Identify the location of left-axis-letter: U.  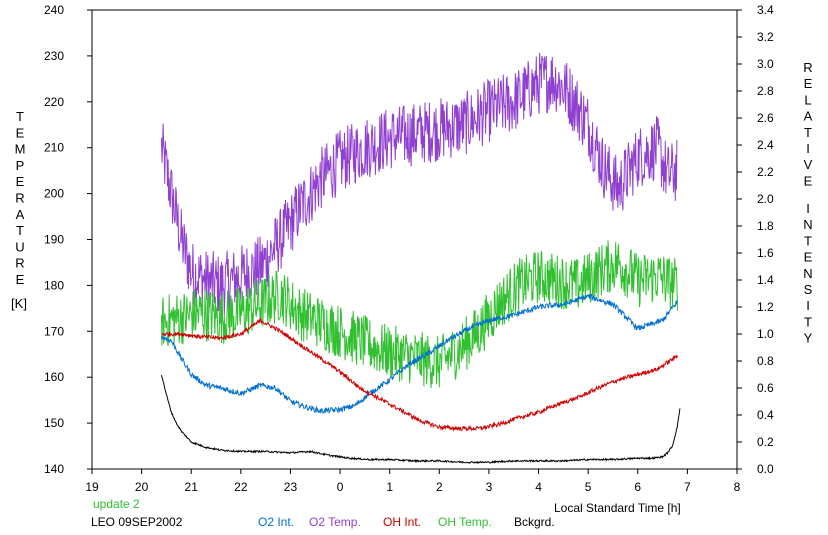
(19, 246).